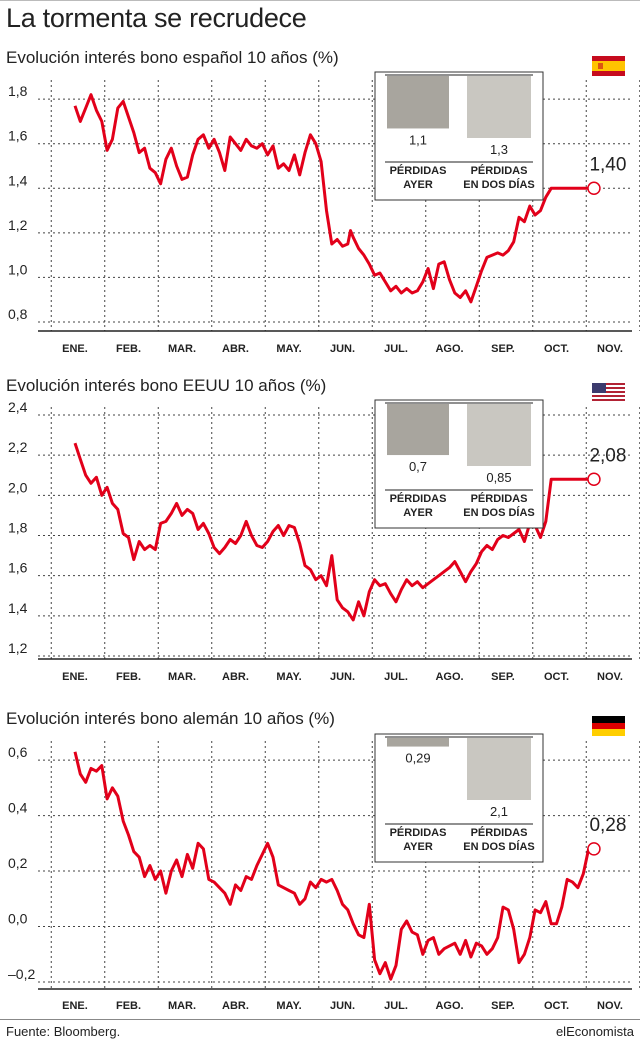 The image size is (640, 1045). Describe the element at coordinates (417, 758) in the screenshot. I see `inset-bar-value: 0,29` at that location.